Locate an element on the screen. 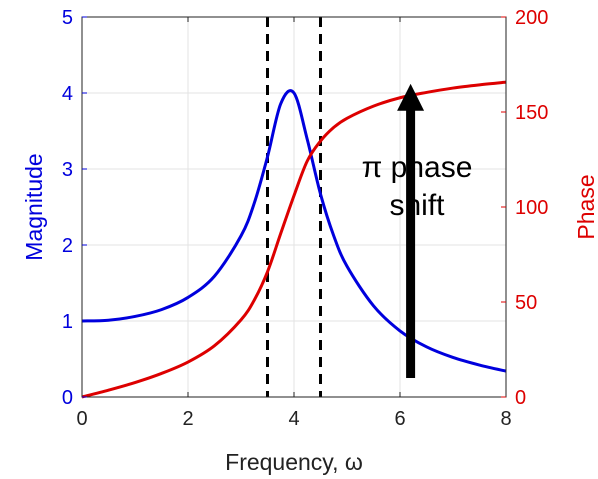 This screenshot has width=598, height=479. x-tick-label-1: 2 is located at coordinates (187, 419).